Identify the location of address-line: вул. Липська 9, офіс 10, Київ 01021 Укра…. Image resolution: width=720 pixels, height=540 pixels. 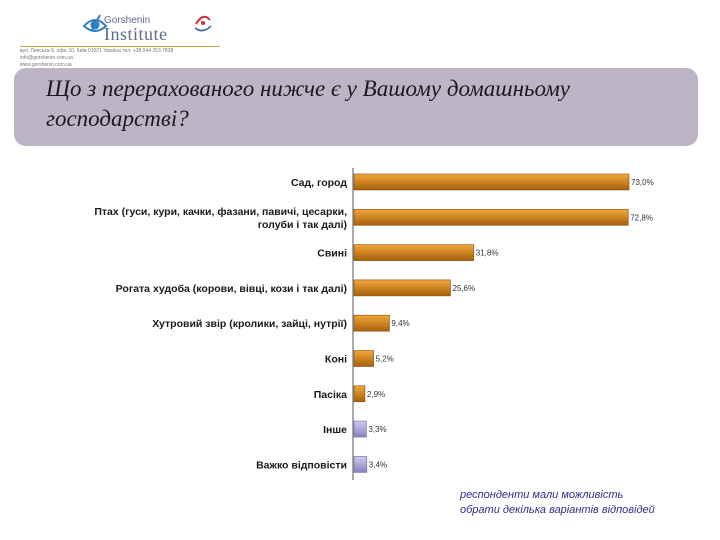
(97, 54).